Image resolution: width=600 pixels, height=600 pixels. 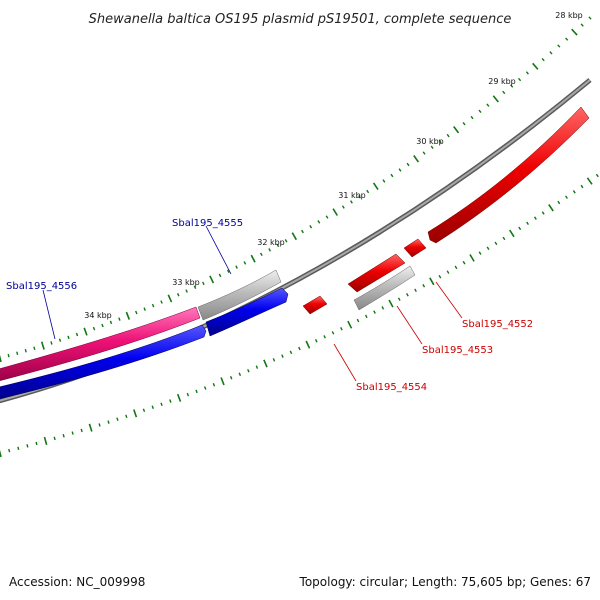 I want to click on gene-arrow-gray-forward, so click(x=239, y=295).